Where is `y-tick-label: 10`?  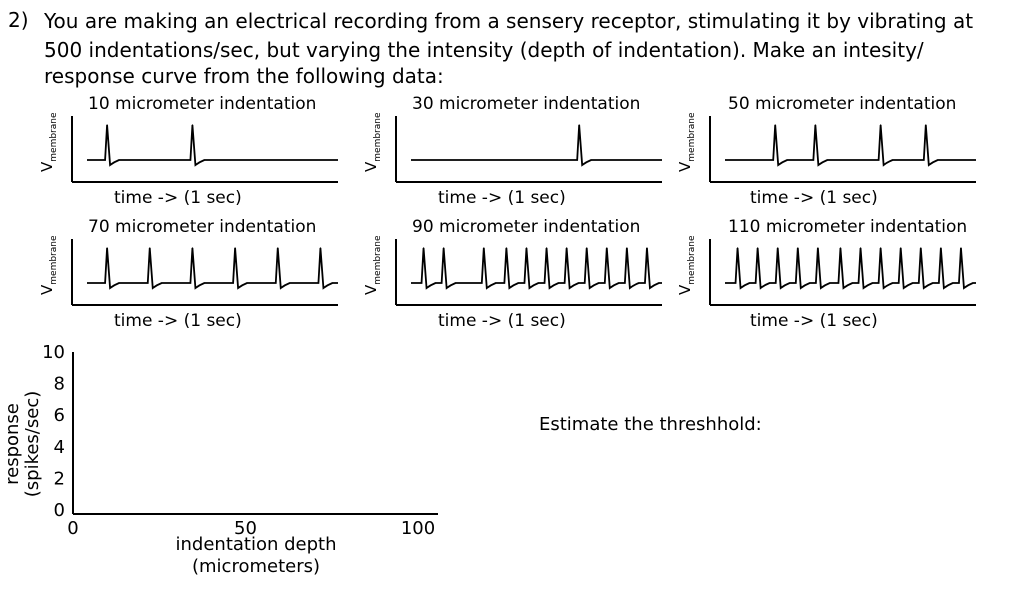
y-tick-label: 10 is located at coordinates (53, 352).